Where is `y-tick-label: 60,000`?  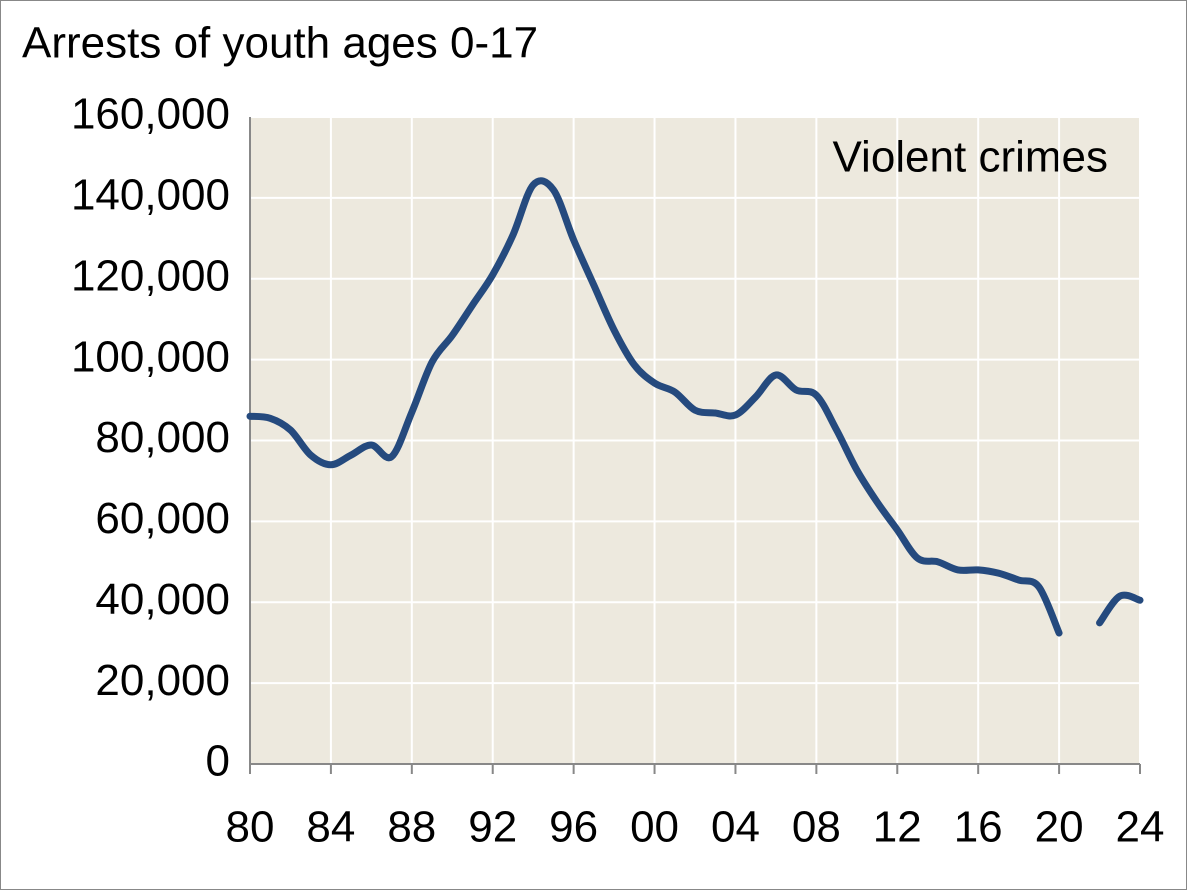 y-tick-label: 60,000 is located at coordinates (162, 518).